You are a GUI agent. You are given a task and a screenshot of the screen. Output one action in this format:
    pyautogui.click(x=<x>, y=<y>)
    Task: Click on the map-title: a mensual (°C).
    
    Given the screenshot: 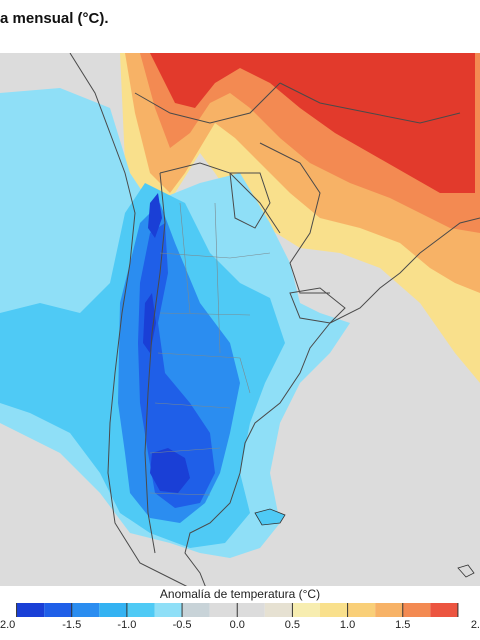 What is the action you would take?
    pyautogui.click(x=54, y=18)
    